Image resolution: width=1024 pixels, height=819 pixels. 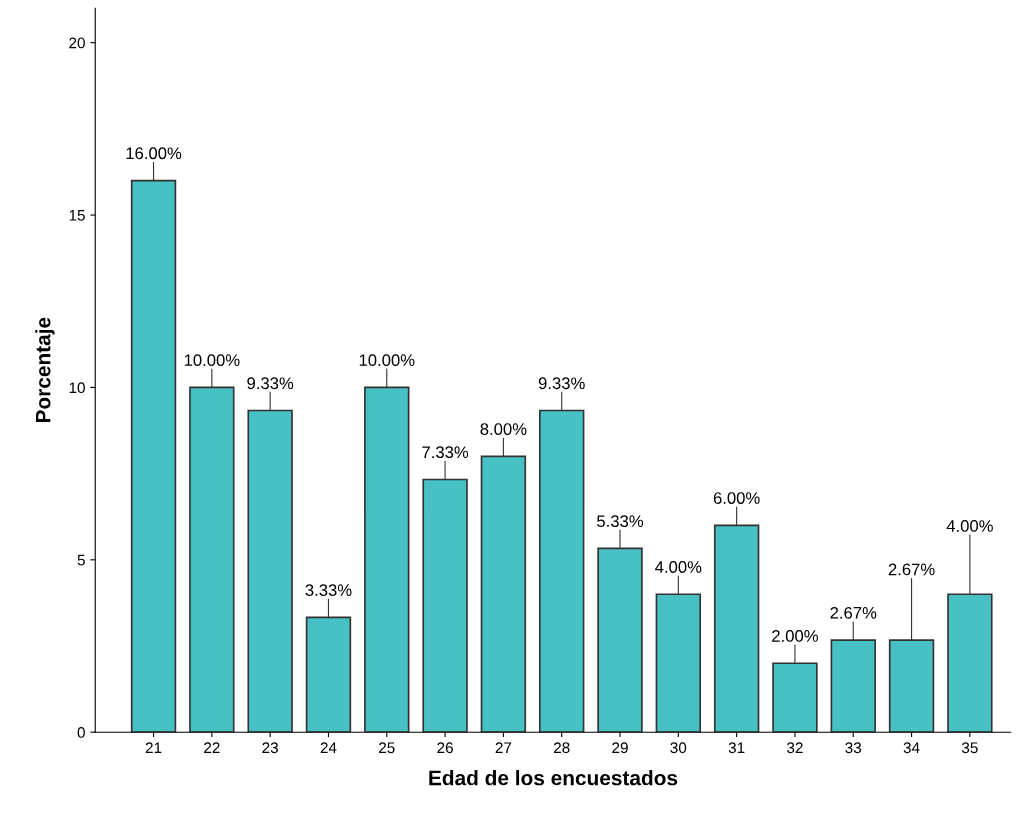 What do you see at coordinates (77, 215) in the screenshot?
I see `y-tick-label: 15` at bounding box center [77, 215].